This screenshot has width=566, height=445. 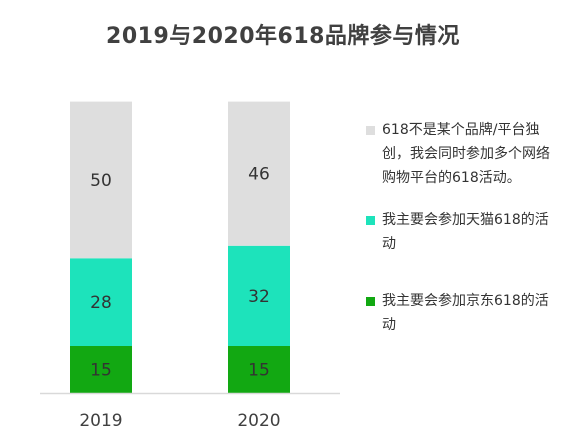 I want to click on data-label-2020-jd: 15, so click(x=259, y=371).